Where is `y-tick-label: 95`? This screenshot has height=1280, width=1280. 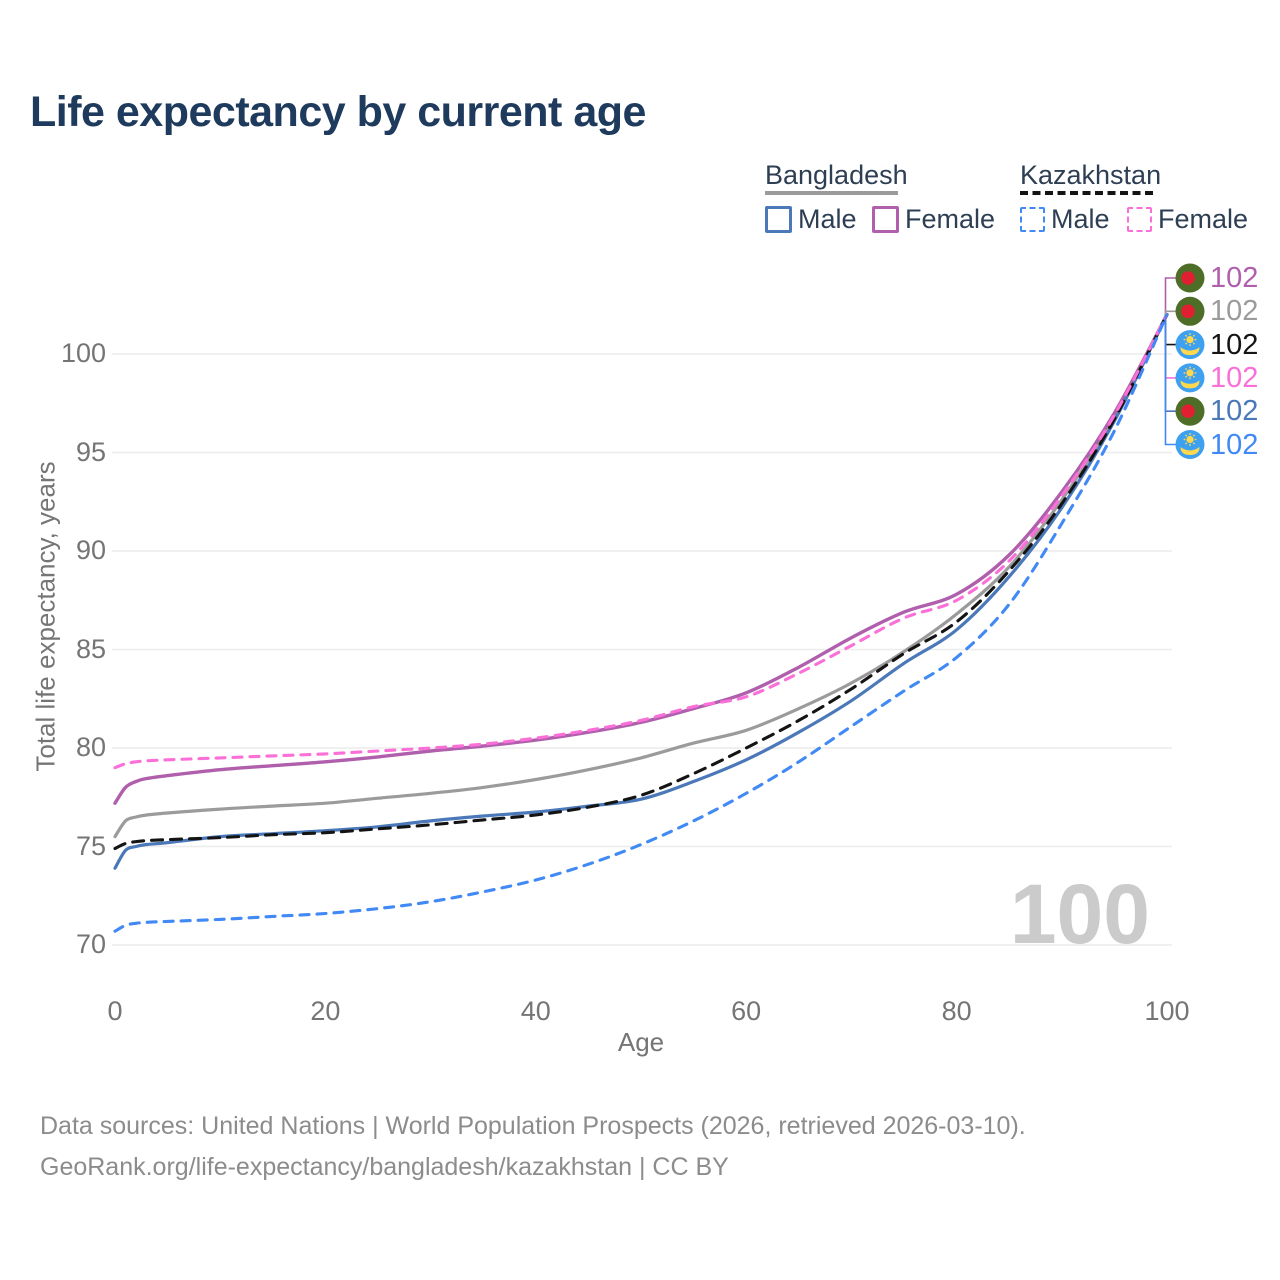
y-tick-label: 95 is located at coordinates (90, 451).